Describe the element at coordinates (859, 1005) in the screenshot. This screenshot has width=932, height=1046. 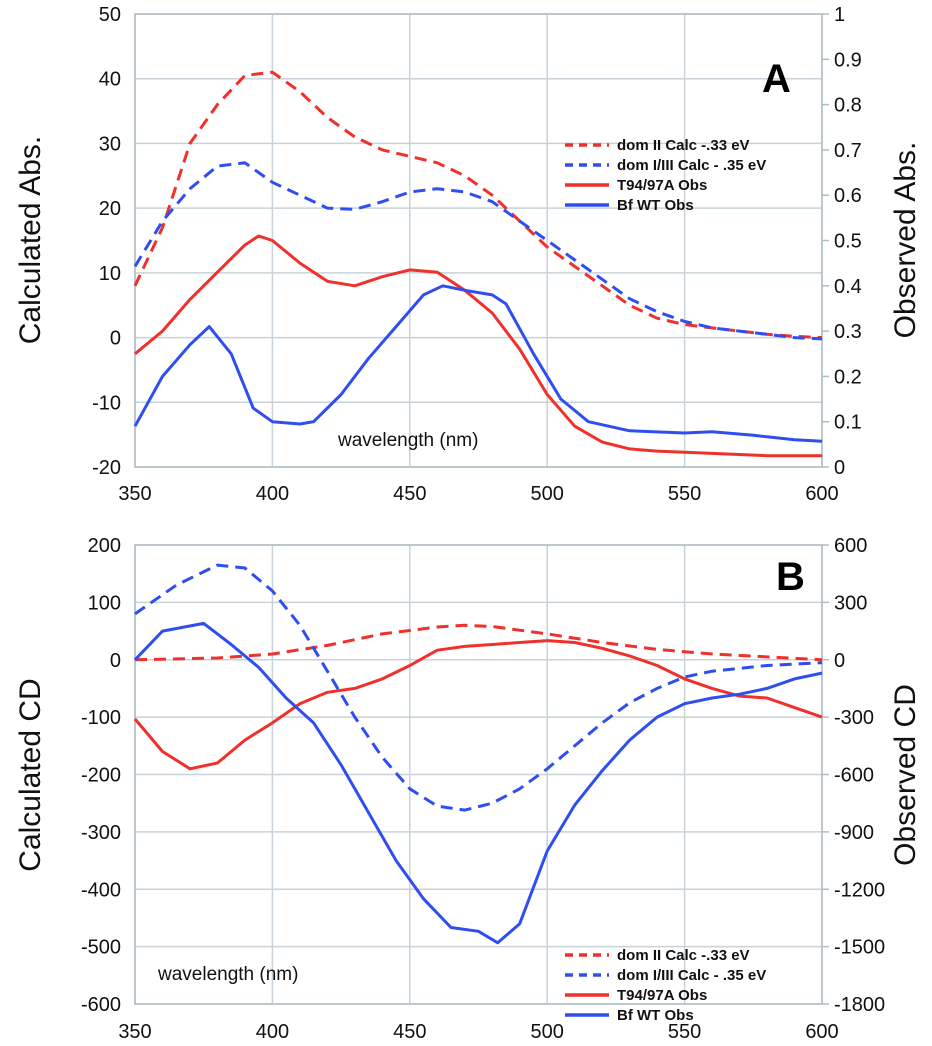
I see `y2-tick-label: -1800` at that location.